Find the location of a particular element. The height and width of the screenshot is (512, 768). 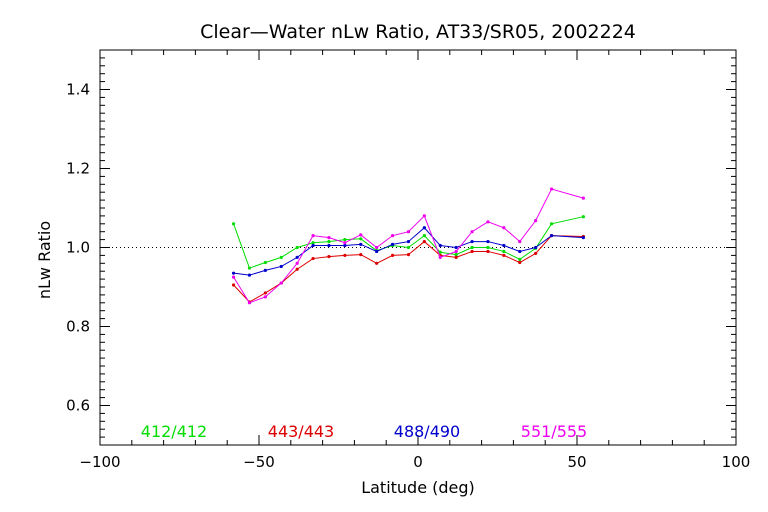

x-tick-label: 50 is located at coordinates (576, 462).